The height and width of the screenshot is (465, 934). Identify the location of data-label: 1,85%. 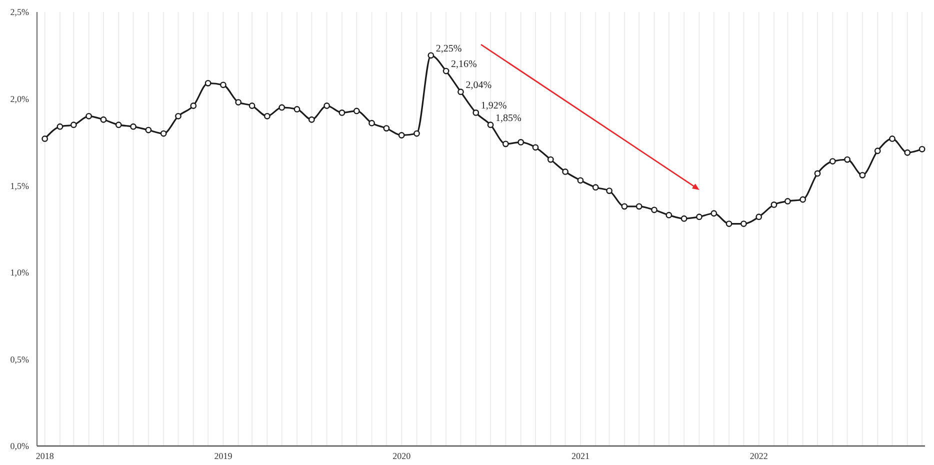
(509, 118).